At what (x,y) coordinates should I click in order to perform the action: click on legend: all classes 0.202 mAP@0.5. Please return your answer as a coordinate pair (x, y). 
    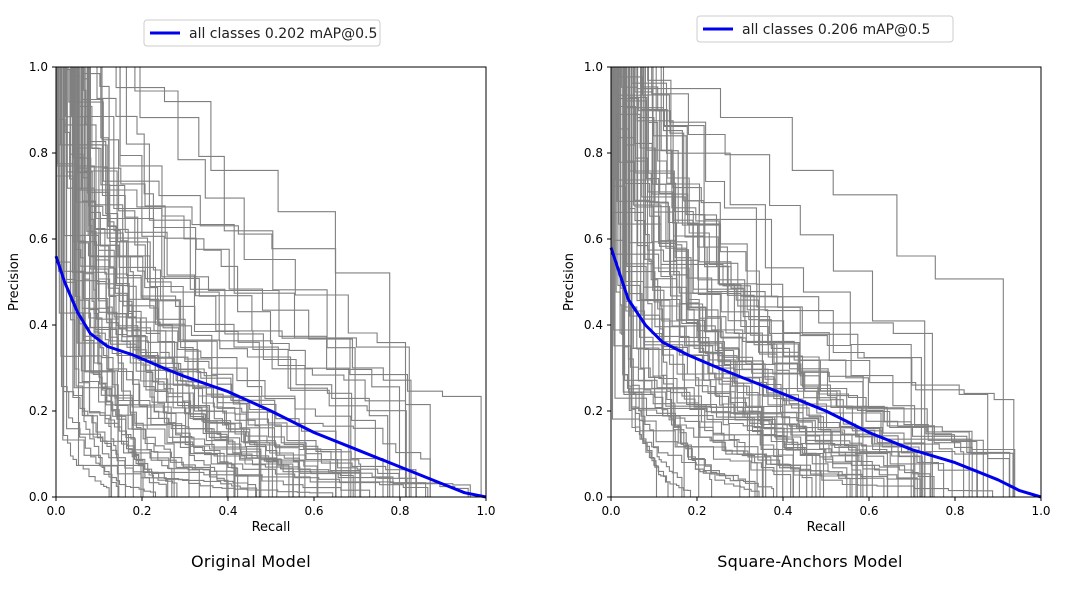
    Looking at the image, I should click on (262, 33).